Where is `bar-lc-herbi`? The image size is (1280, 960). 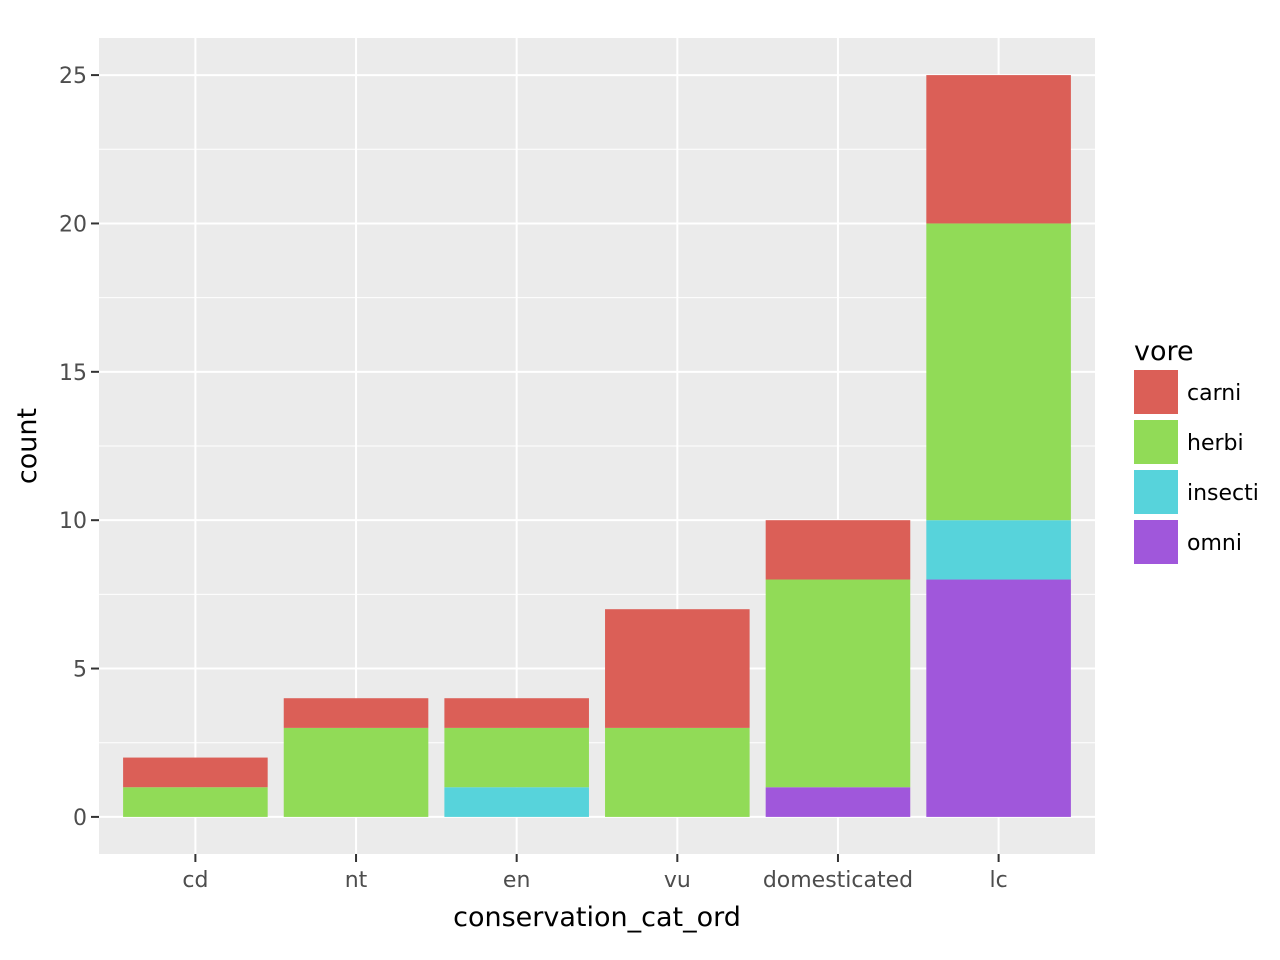 bar-lc-herbi is located at coordinates (998, 372).